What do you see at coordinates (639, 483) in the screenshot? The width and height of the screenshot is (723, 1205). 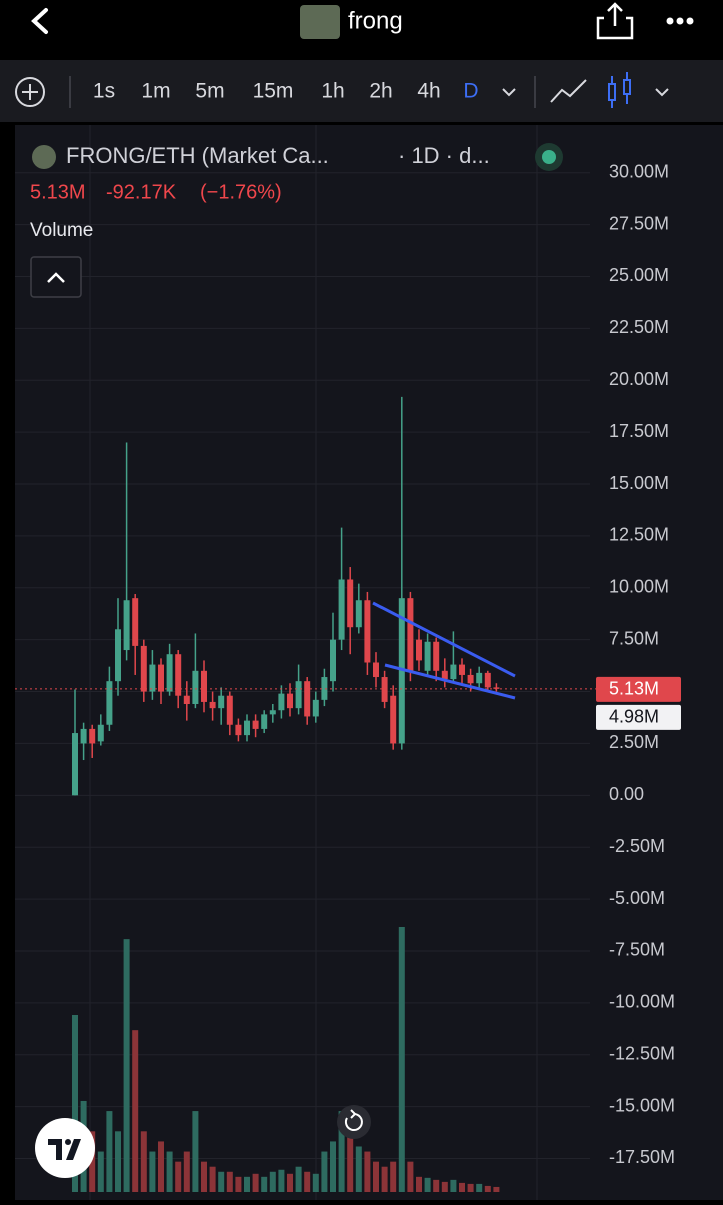 I see `y-tick-label: 15.00M` at bounding box center [639, 483].